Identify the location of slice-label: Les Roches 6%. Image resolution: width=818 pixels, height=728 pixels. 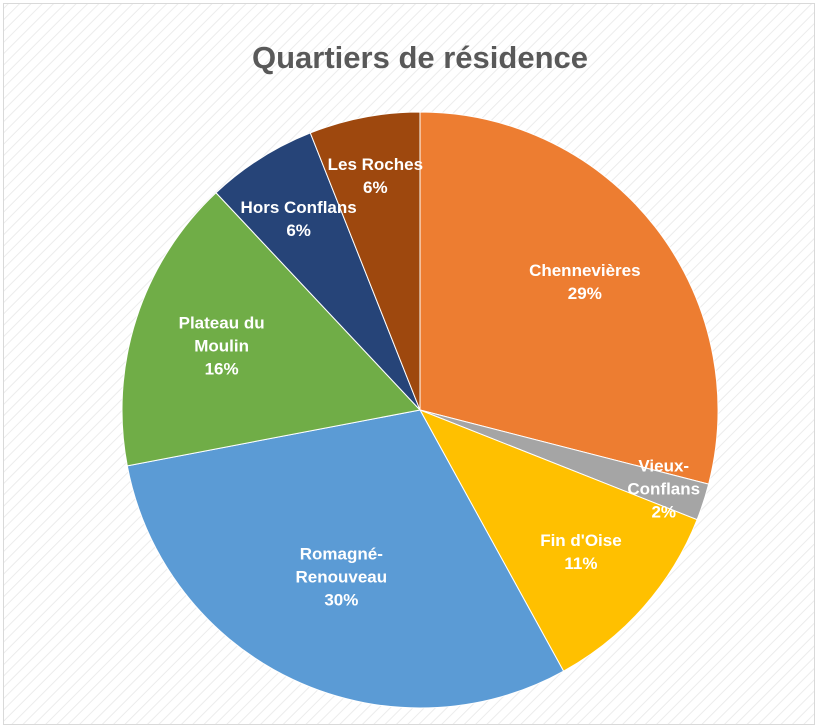
(375, 176).